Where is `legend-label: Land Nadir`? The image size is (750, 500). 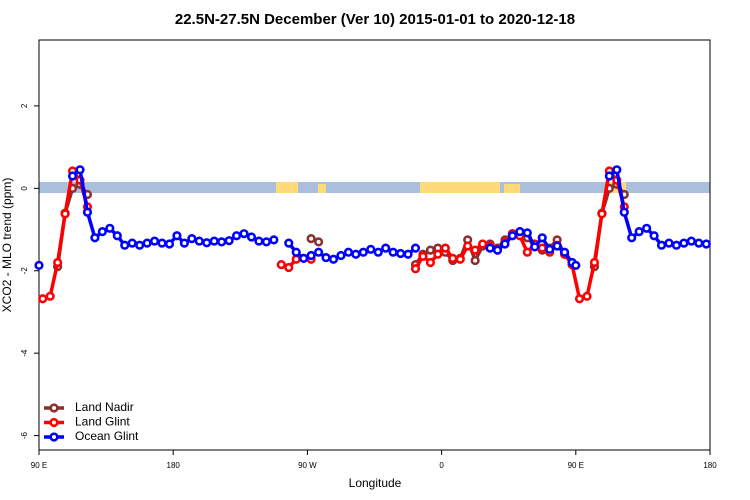 legend-label: Land Nadir is located at coordinates (104, 407).